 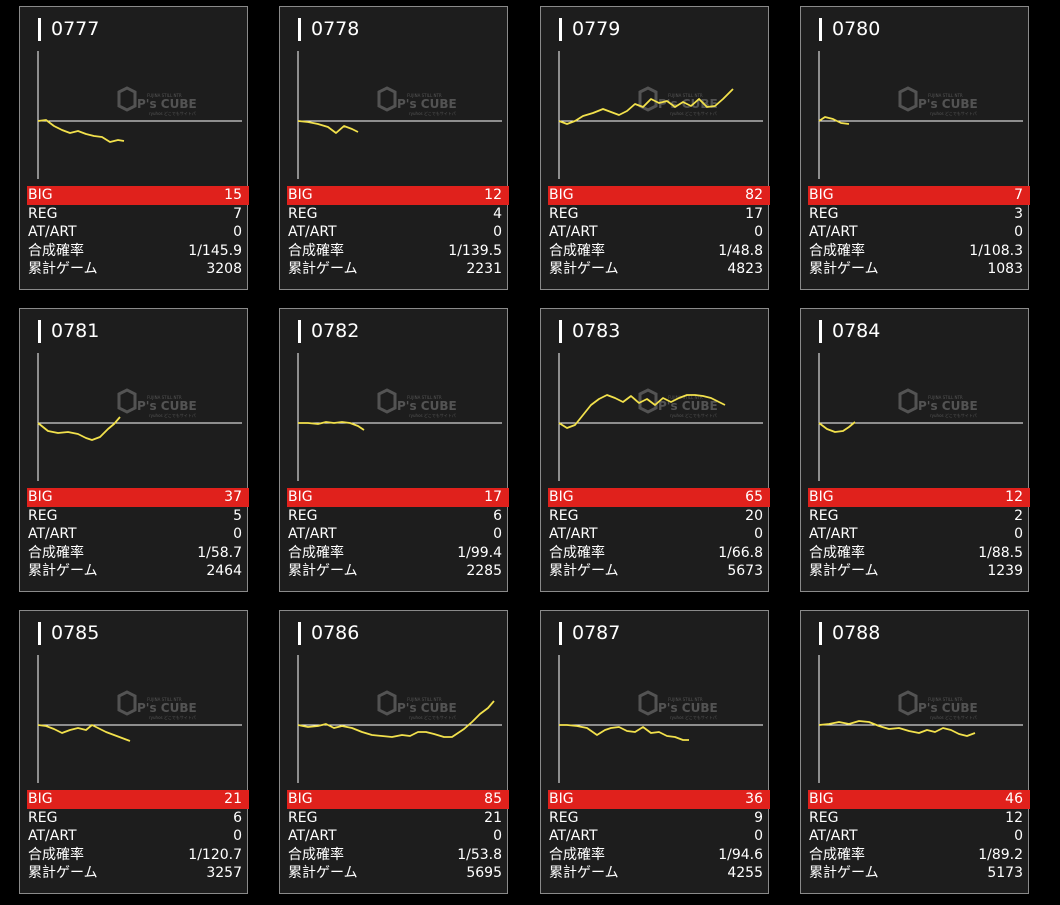 What do you see at coordinates (398, 855) in the screenshot?
I see `combined-prob-row: 合成確率 1/53.8` at bounding box center [398, 855].